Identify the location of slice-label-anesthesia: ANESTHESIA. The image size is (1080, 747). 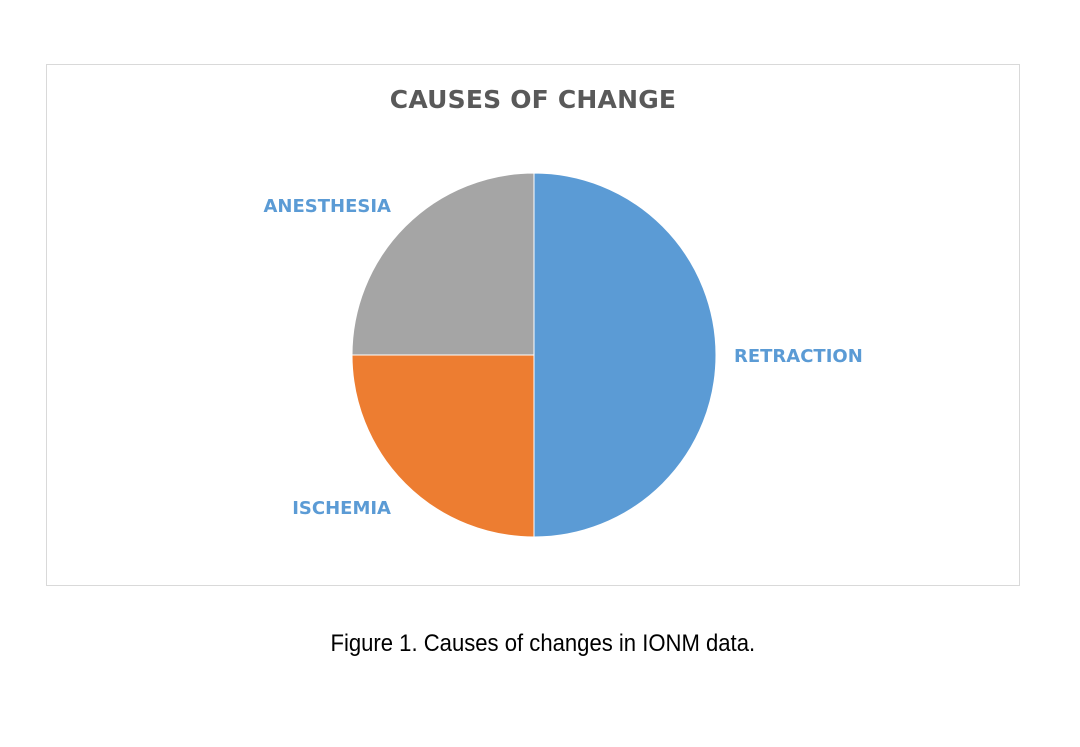
(328, 206).